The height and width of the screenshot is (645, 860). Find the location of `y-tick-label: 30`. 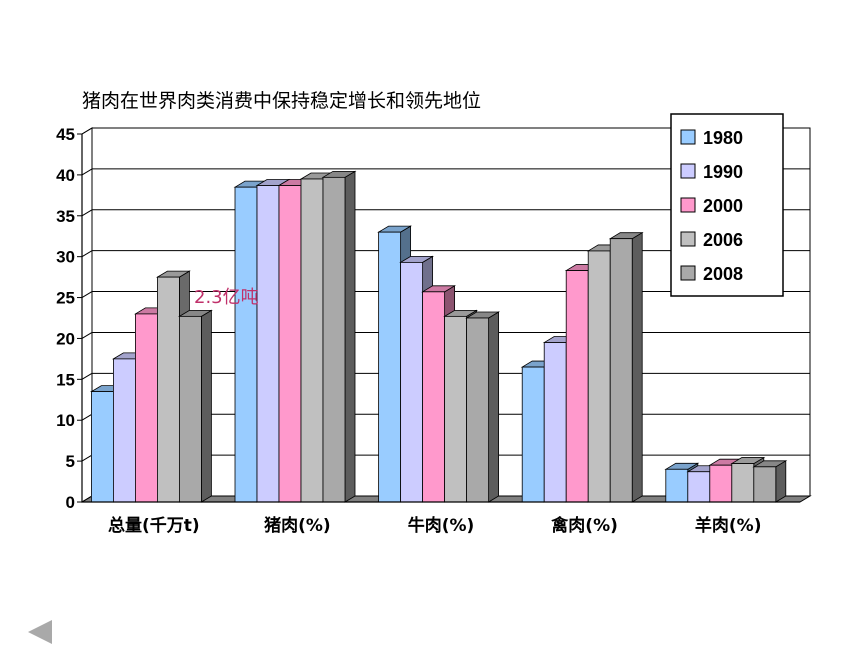

y-tick-label: 30 is located at coordinates (65, 257).